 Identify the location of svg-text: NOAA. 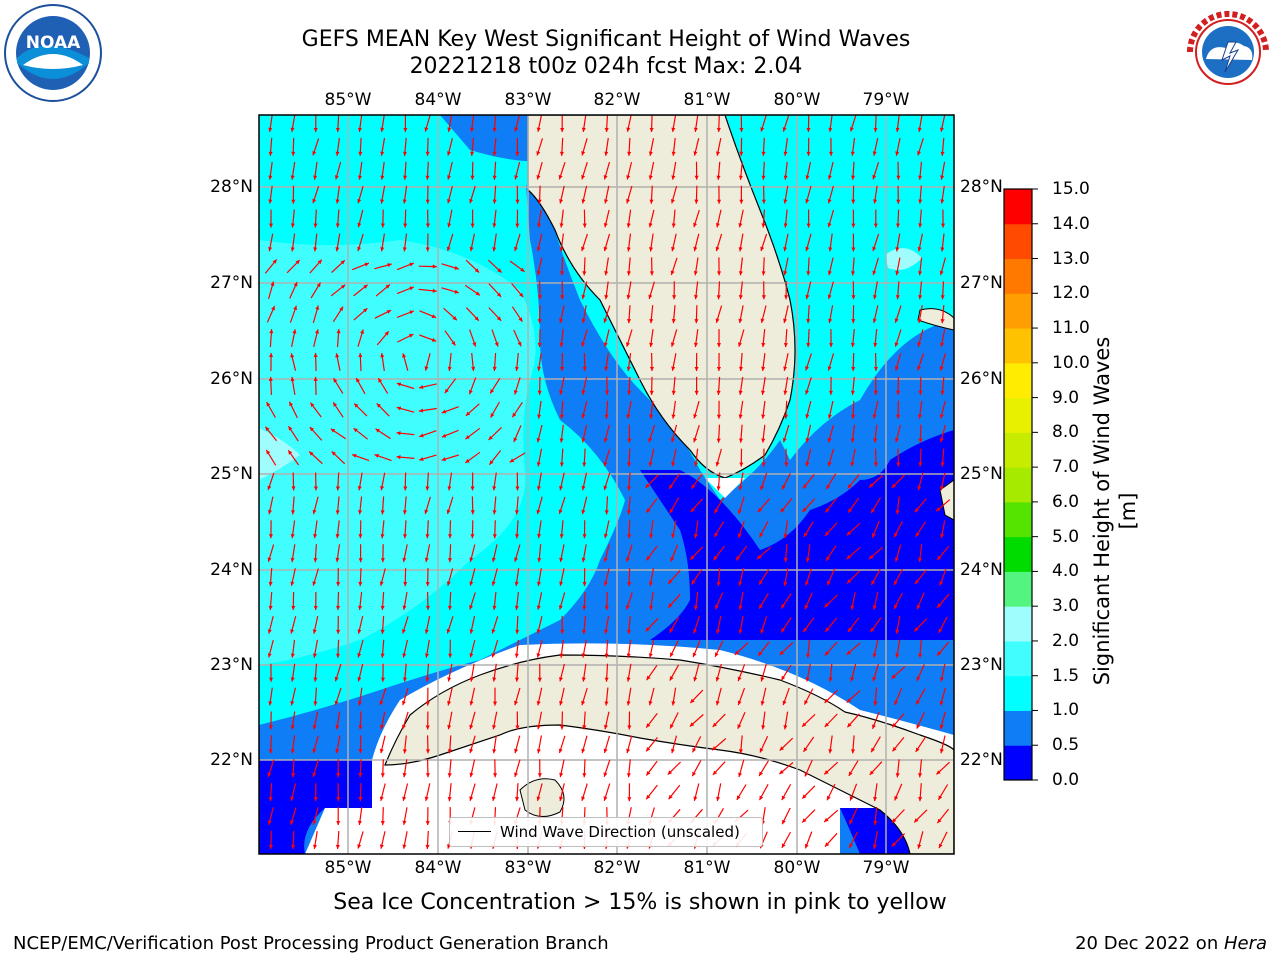
(53, 43).